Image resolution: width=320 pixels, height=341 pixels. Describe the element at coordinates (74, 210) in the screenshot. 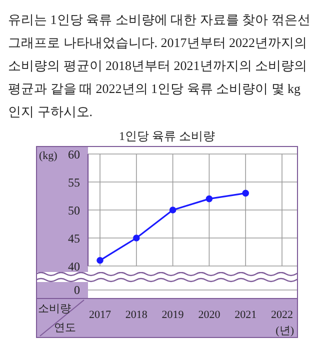

I see `y-tick-label: 50` at that location.